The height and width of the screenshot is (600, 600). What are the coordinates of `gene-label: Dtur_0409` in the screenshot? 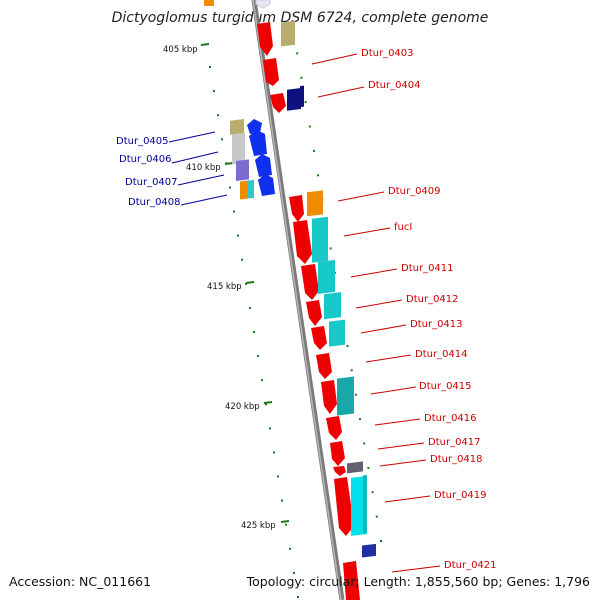 It's located at (414, 191).